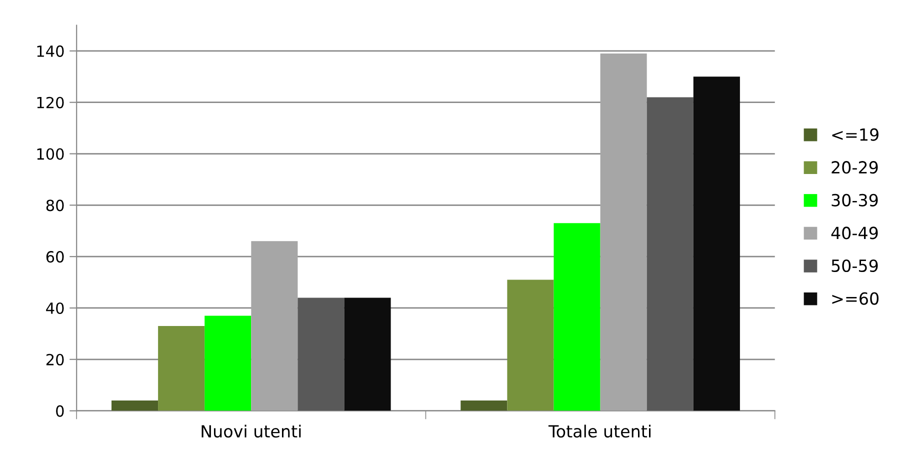 This screenshot has height=459, width=901. I want to click on x-tick-label: Totale utenti, so click(599, 431).